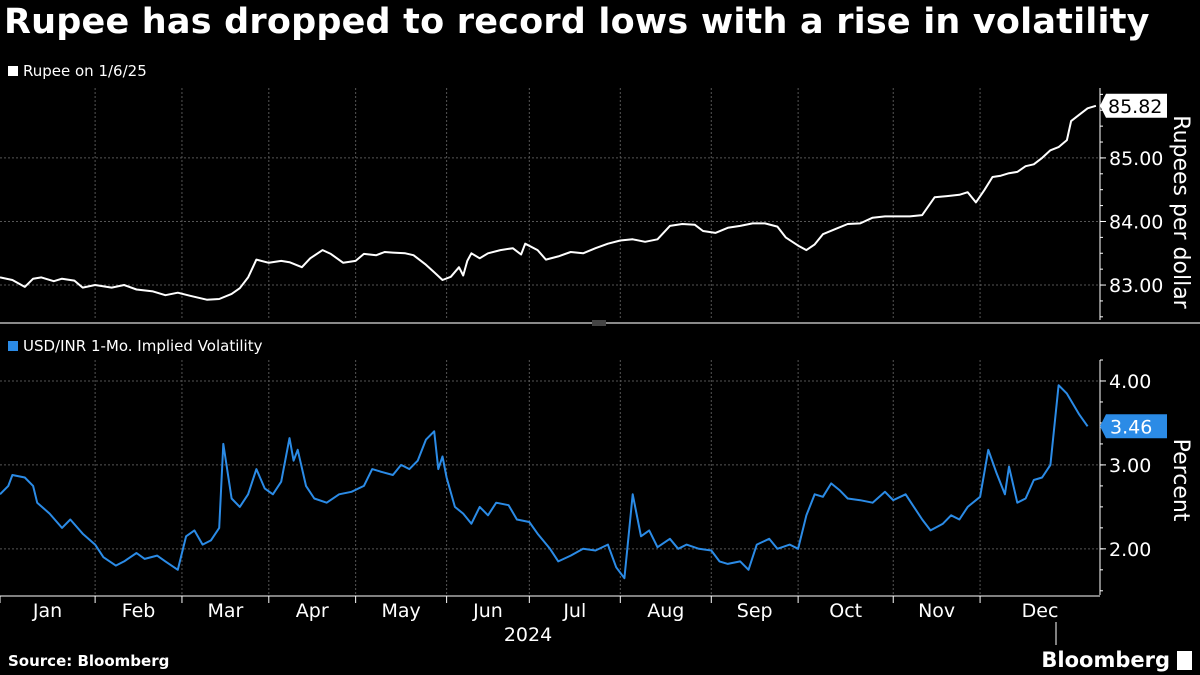 The image size is (1200, 675). What do you see at coordinates (1040, 611) in the screenshot?
I see `month-label: Dec` at bounding box center [1040, 611].